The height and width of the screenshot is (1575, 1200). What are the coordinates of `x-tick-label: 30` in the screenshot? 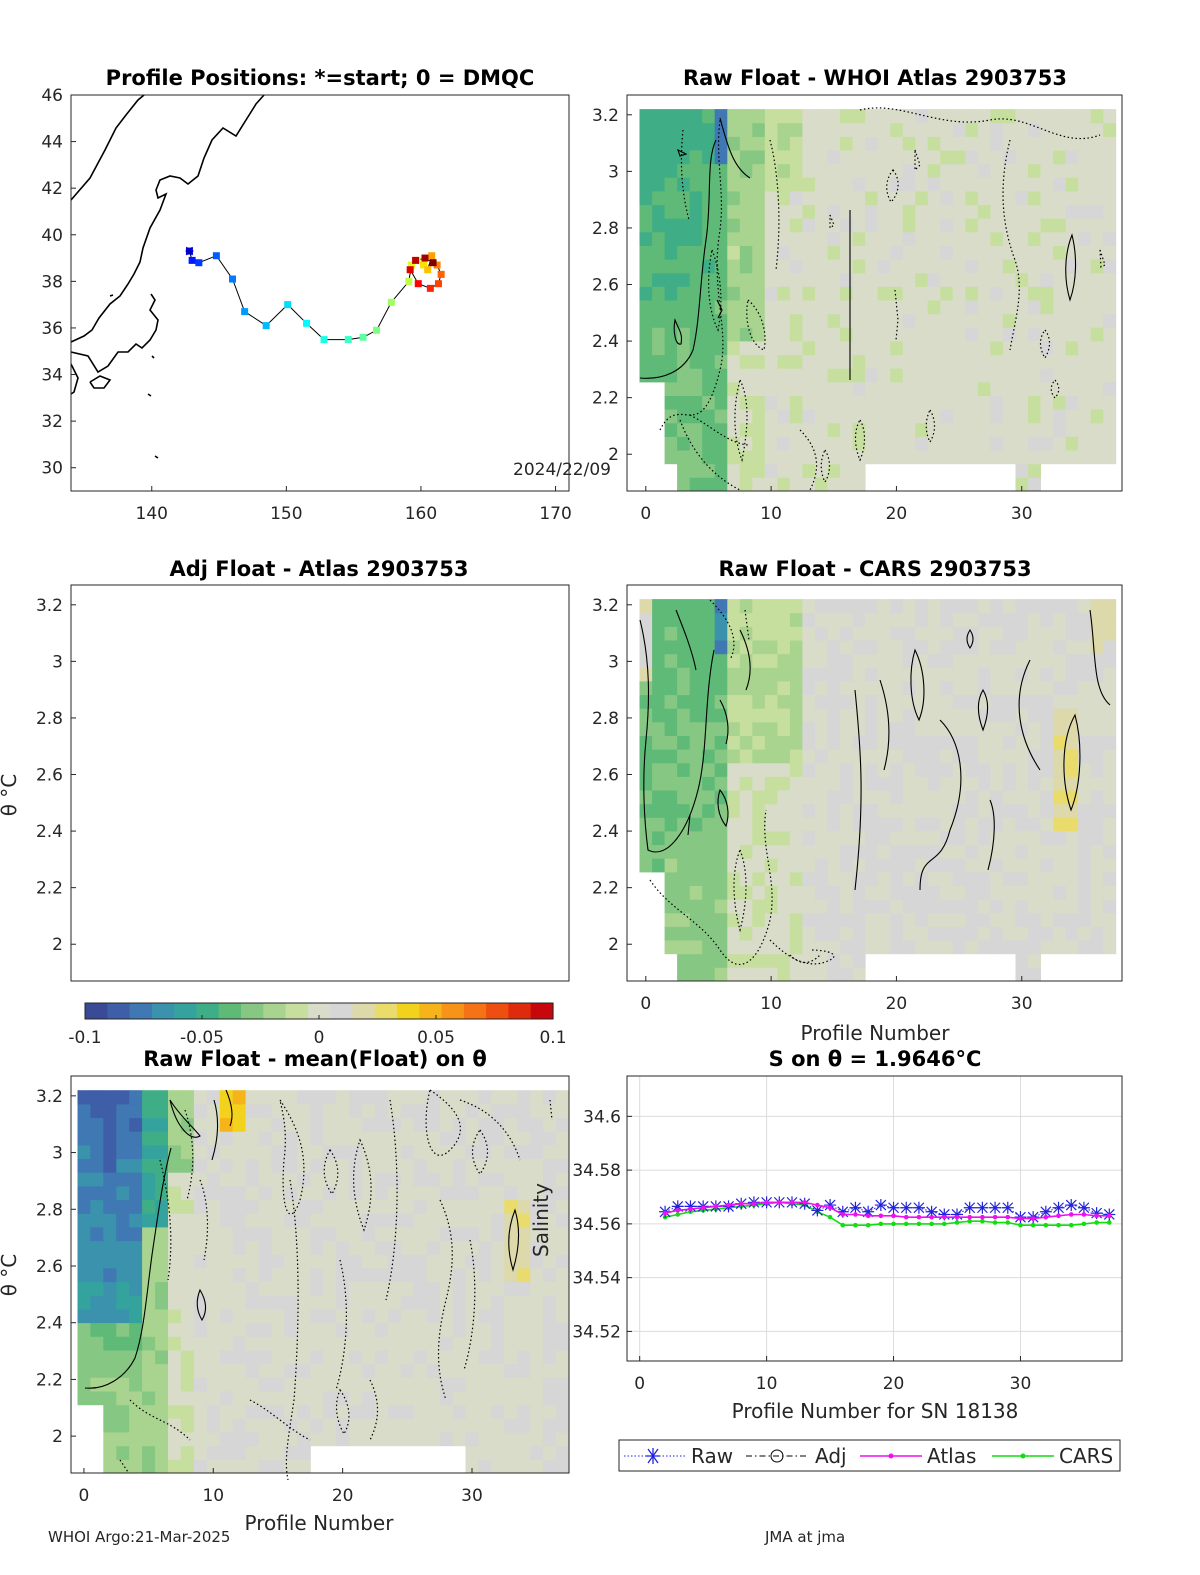 It's located at (1022, 514).